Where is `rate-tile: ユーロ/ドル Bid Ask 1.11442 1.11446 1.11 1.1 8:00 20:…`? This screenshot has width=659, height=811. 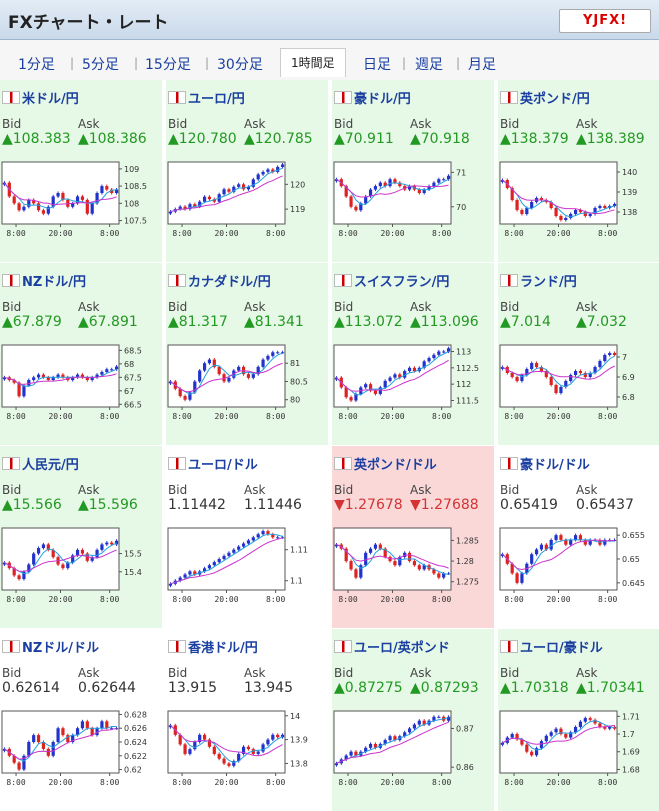
rate-tile: ユーロ/ドル Bid Ask 1.11442 1.11446 1.11 1.1 8:00 20:… is located at coordinates (247, 537).